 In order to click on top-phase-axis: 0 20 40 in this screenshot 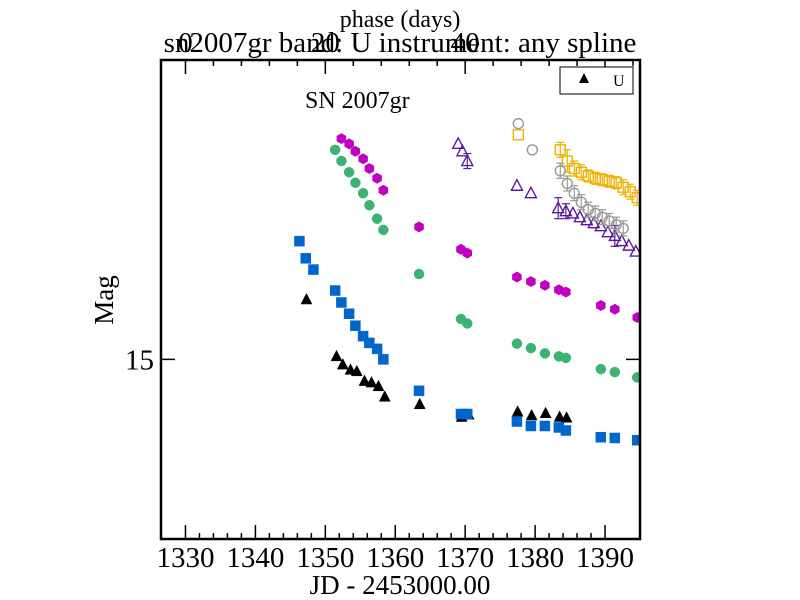, I will do `click(406, 50)`.